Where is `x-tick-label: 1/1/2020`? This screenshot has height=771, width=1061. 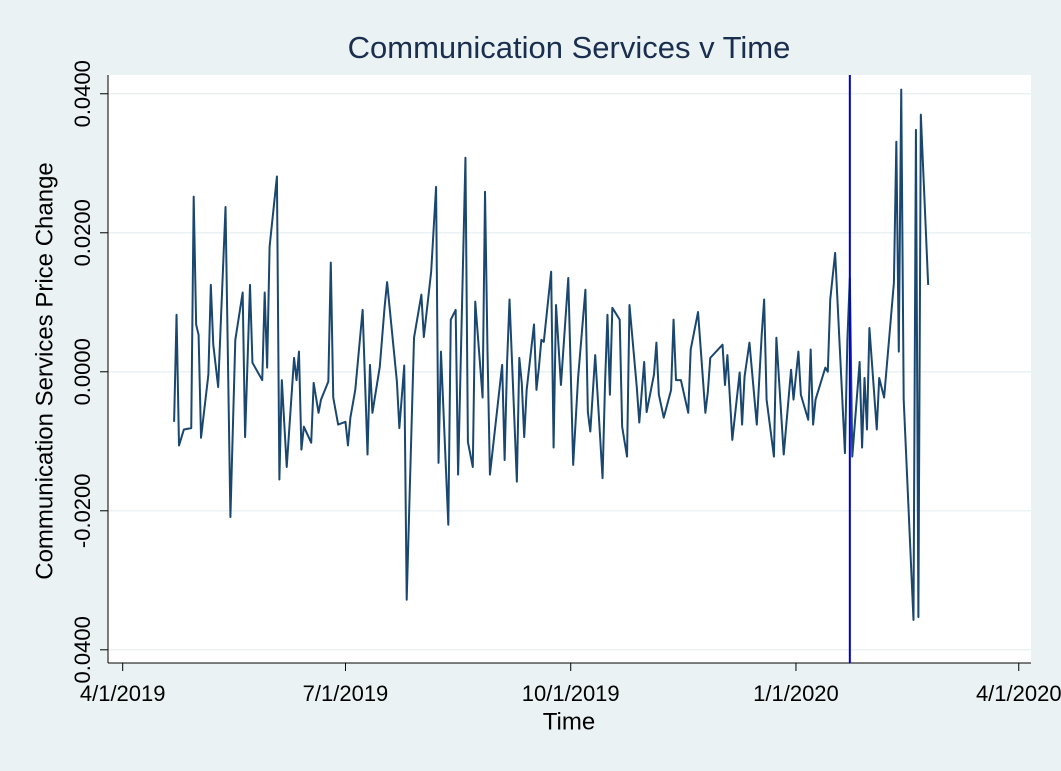 x-tick-label: 1/1/2020 is located at coordinates (796, 693).